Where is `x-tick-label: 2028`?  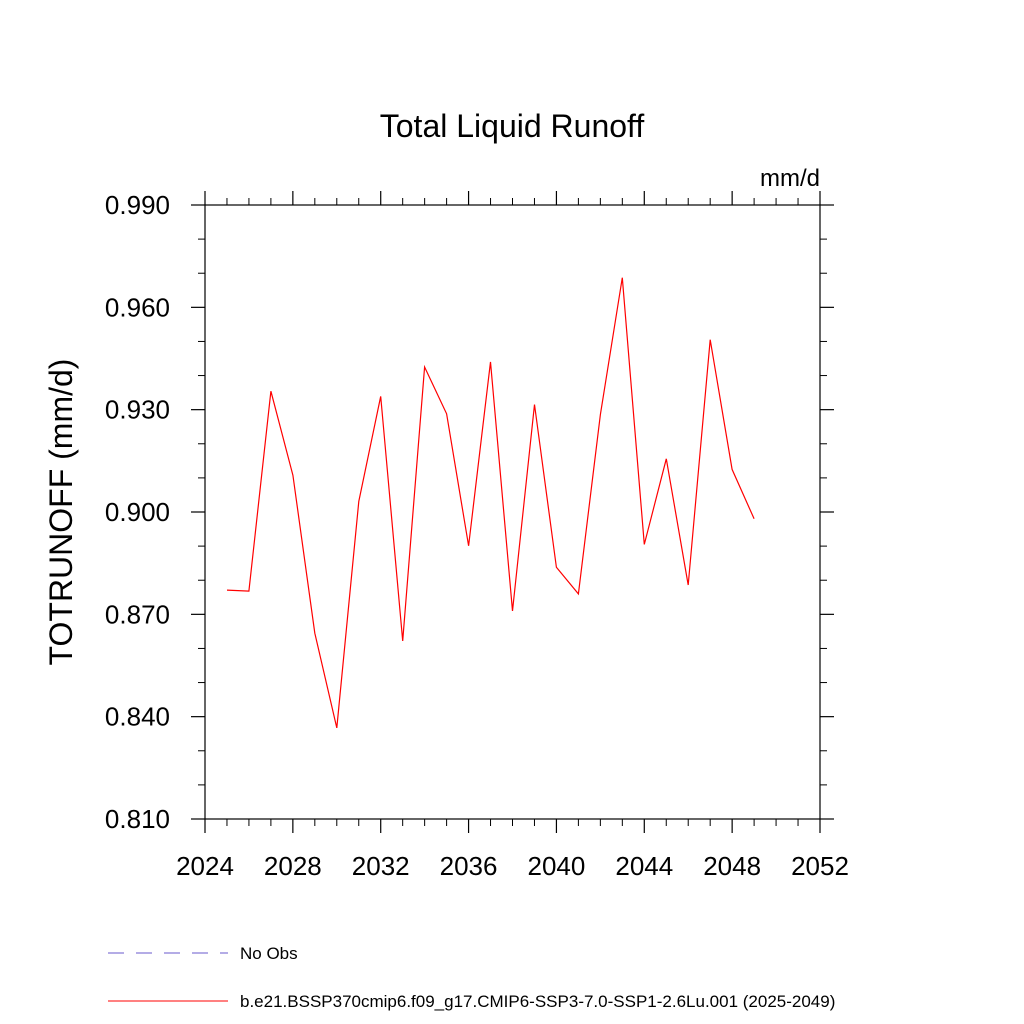
x-tick-label: 2028 is located at coordinates (293, 866).